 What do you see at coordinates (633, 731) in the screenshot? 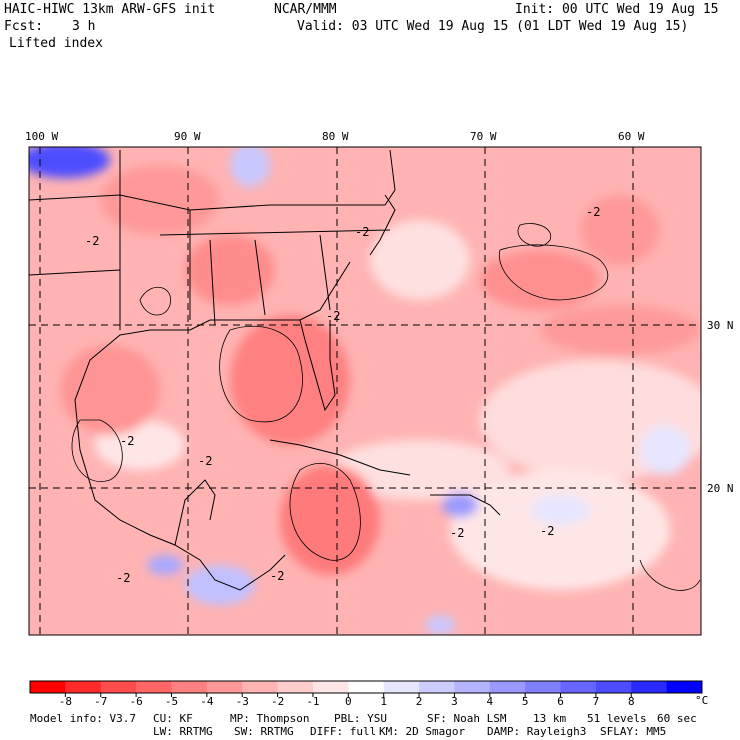
I see `surface-layer: SFLAY: MM5` at bounding box center [633, 731].